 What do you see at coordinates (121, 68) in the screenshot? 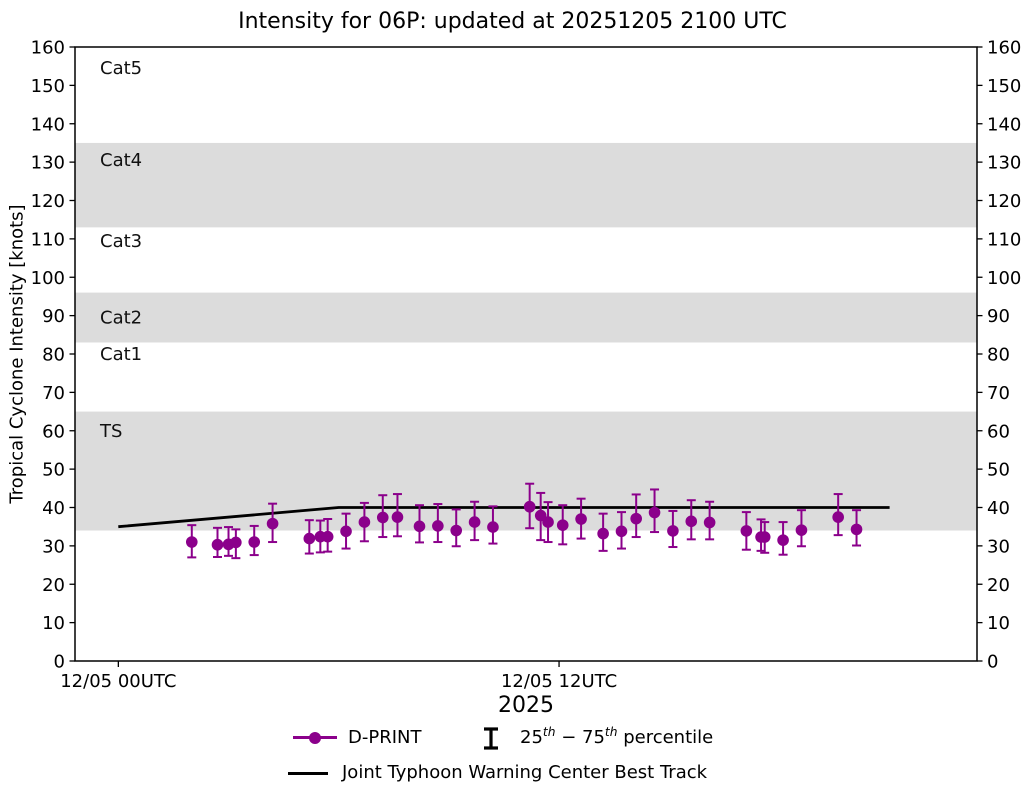
I see `category-label-Cat5: Cat5` at bounding box center [121, 68].